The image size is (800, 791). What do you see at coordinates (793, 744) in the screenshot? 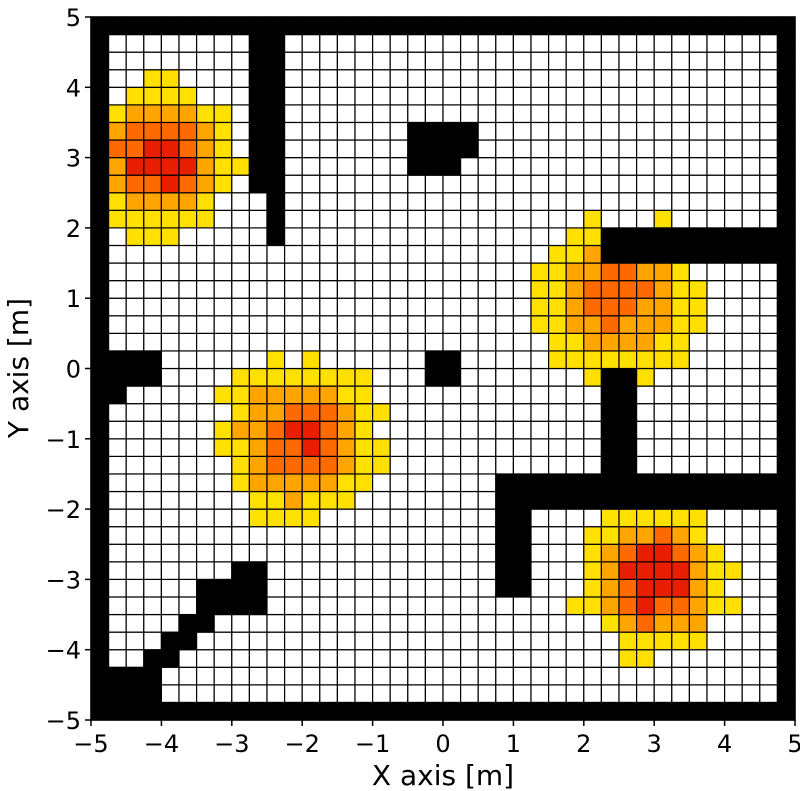
I see `x-tick-label: 5` at bounding box center [793, 744].